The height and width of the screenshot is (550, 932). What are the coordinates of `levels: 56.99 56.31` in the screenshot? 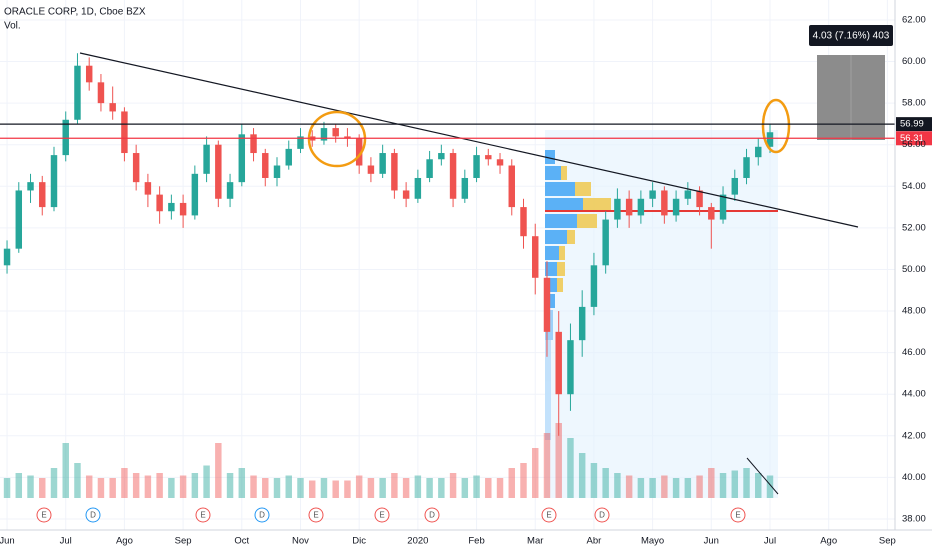 It's located at (466, 131).